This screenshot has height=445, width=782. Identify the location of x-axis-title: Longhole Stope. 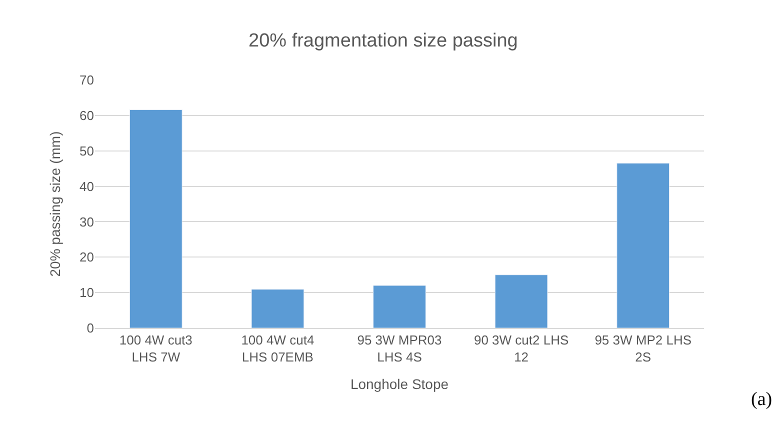
(399, 384).